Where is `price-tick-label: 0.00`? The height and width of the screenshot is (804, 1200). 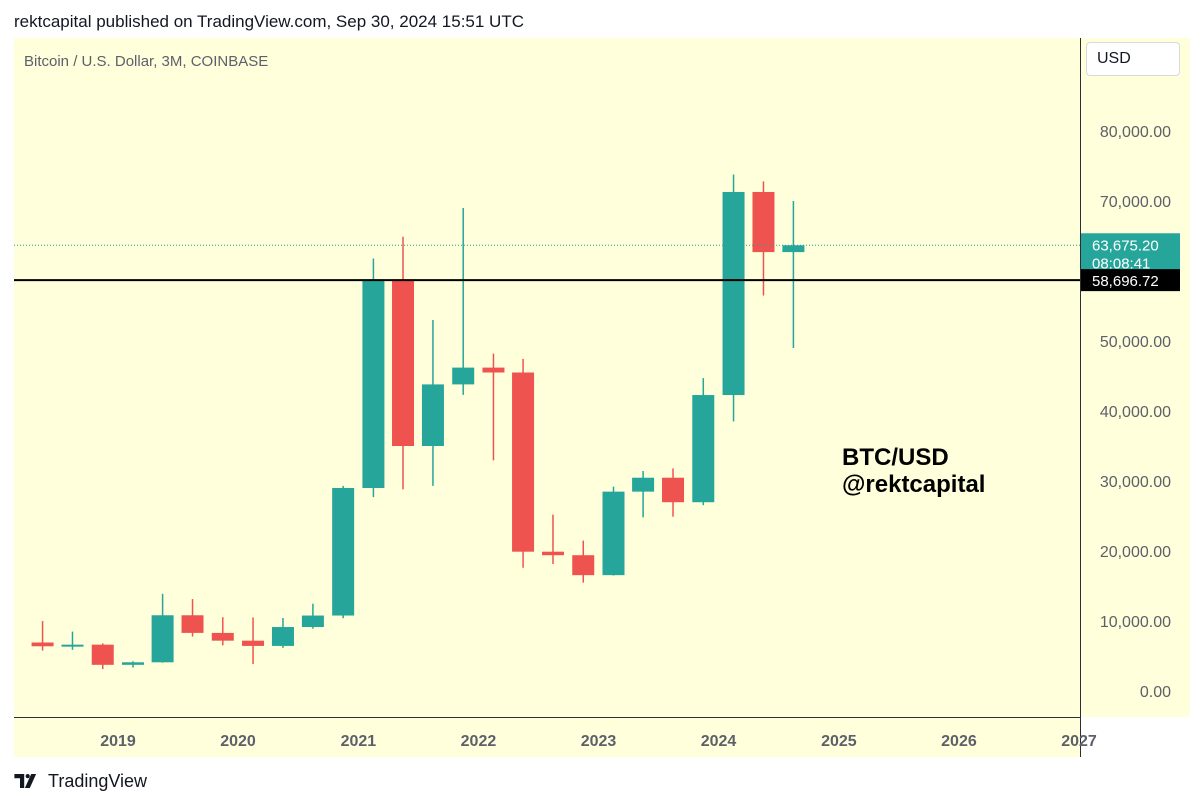
price-tick-label: 0.00 is located at coordinates (1155, 692).